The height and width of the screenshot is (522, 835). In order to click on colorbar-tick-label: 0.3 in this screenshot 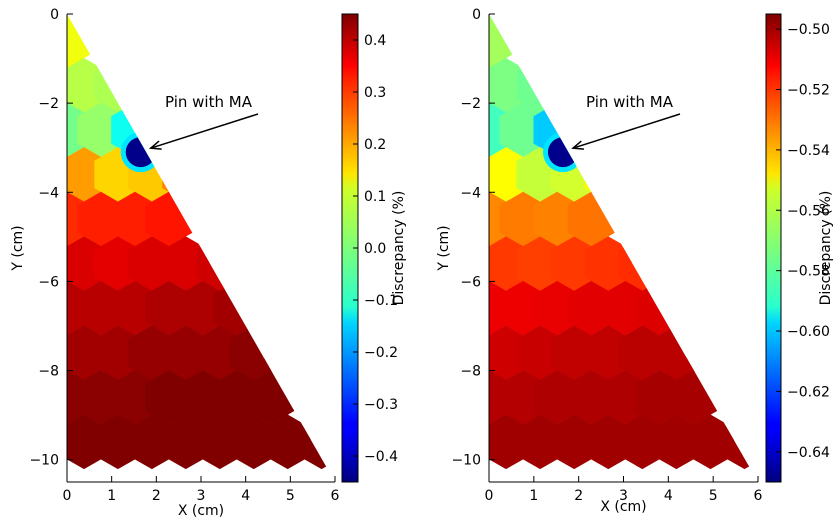, I will do `click(375, 93)`.